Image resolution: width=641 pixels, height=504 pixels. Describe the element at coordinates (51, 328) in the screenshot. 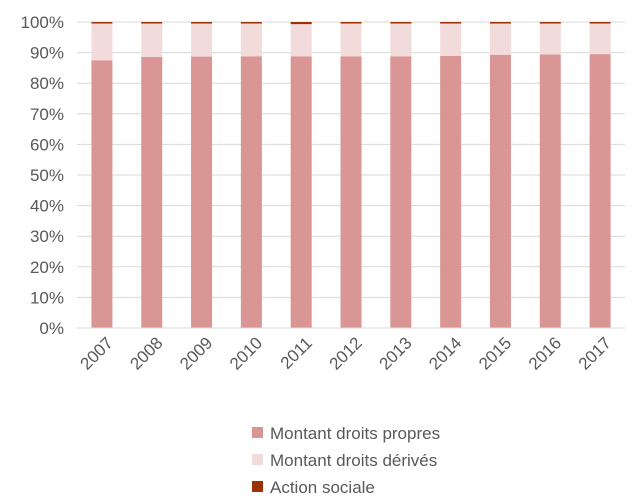

I see `y-tick-label: 0%` at that location.